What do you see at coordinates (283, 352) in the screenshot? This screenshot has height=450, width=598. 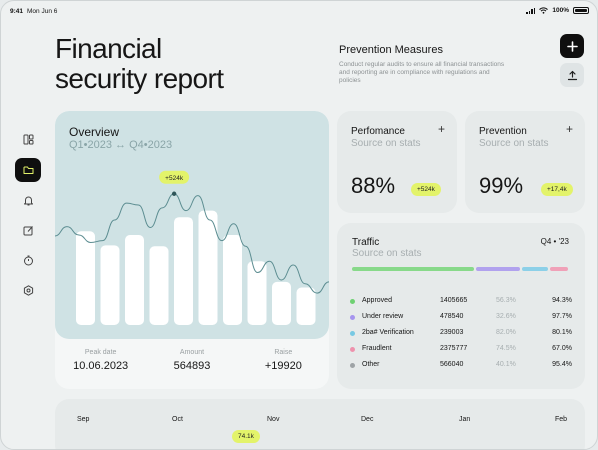 I see `stat-label: Raise` at bounding box center [283, 352].